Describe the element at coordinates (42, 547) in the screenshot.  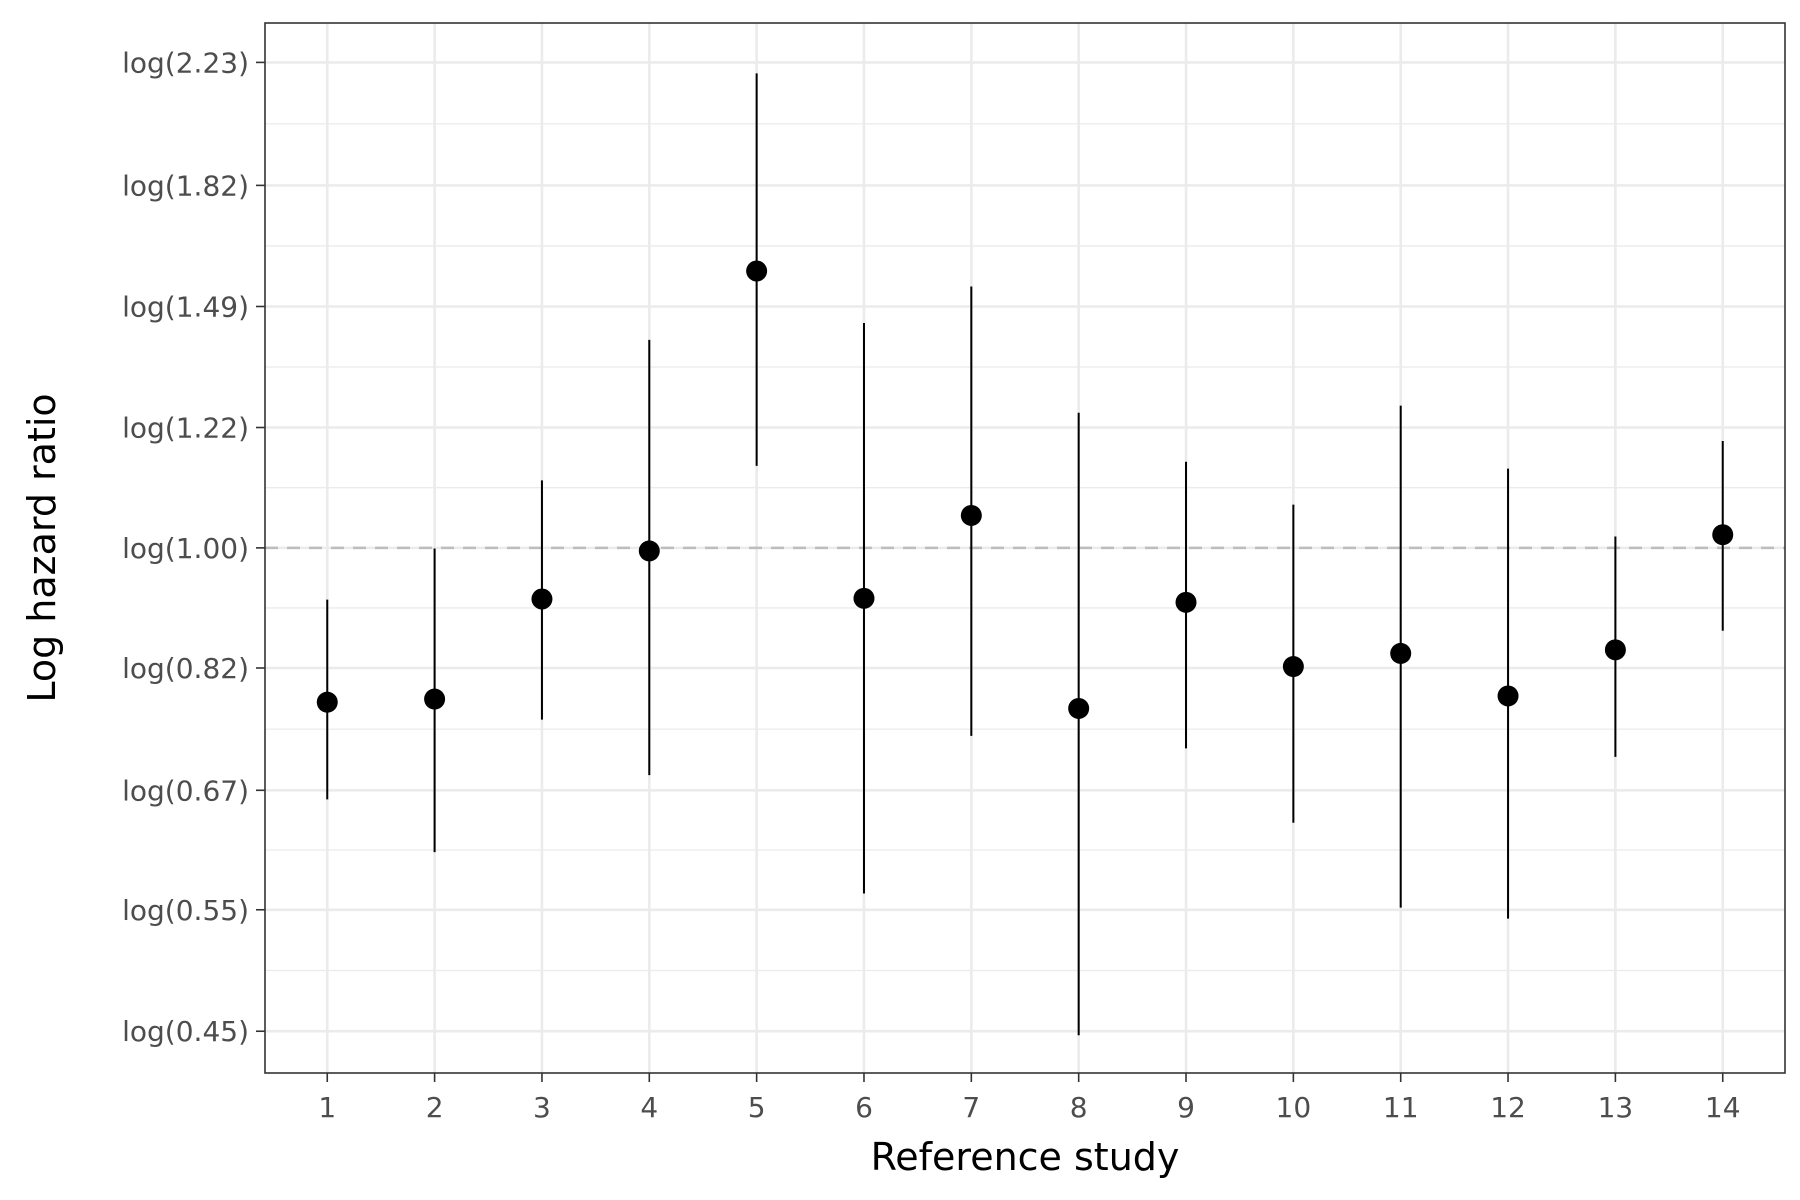
I see `y-axis-title: Log hazard ratio` at that location.